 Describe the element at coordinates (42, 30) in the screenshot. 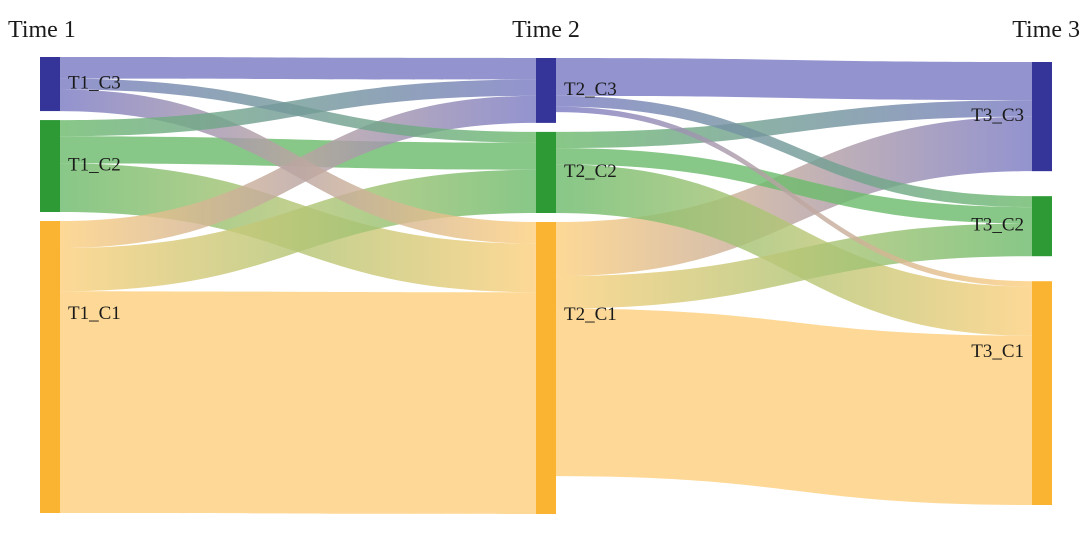

I see `time-label-1: Time 1` at that location.